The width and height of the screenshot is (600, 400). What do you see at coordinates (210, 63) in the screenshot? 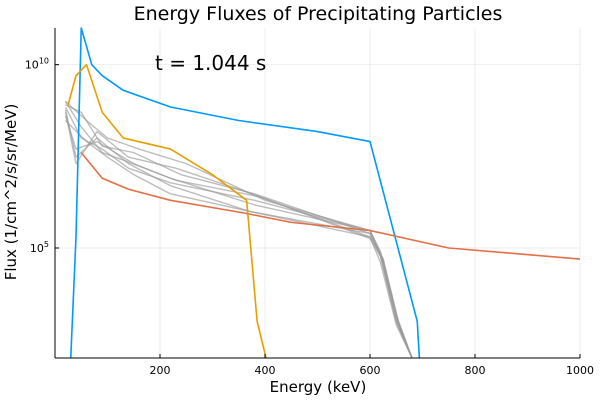
I see `time-annotation: t = 1.044 s` at bounding box center [210, 63].